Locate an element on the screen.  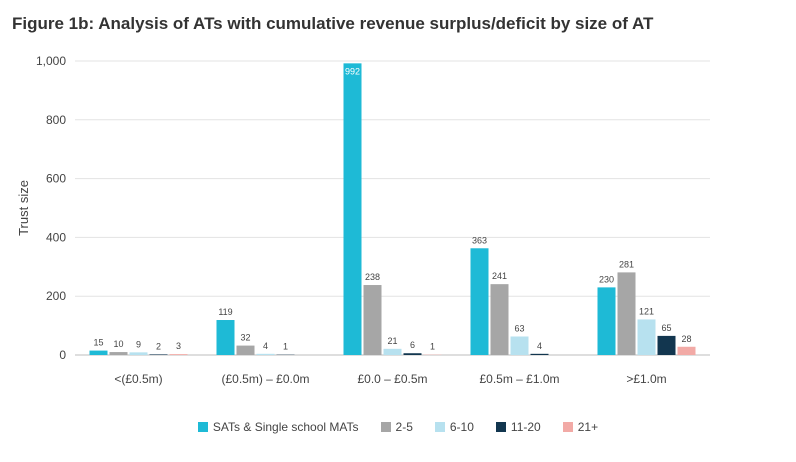
legend-item: 11-20 is located at coordinates (518, 427).